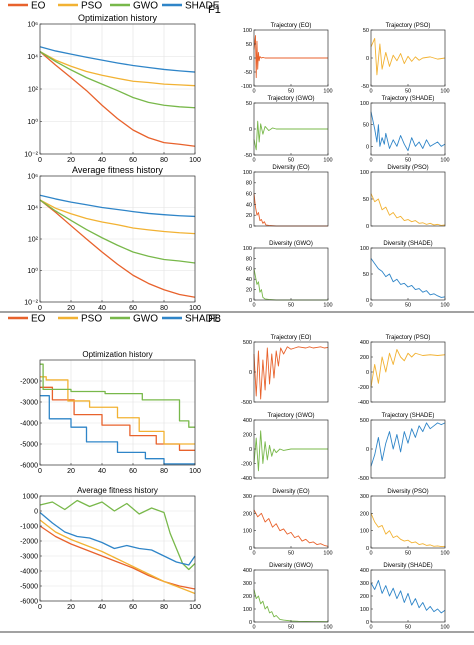  Describe the element at coordinates (32, 208) in the screenshot. I see `y-tick-label: 10⁴` at that location.